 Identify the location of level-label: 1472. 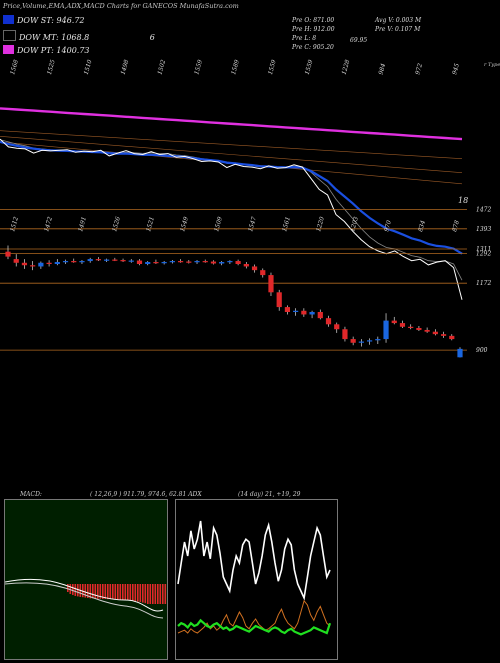
(483, 209).